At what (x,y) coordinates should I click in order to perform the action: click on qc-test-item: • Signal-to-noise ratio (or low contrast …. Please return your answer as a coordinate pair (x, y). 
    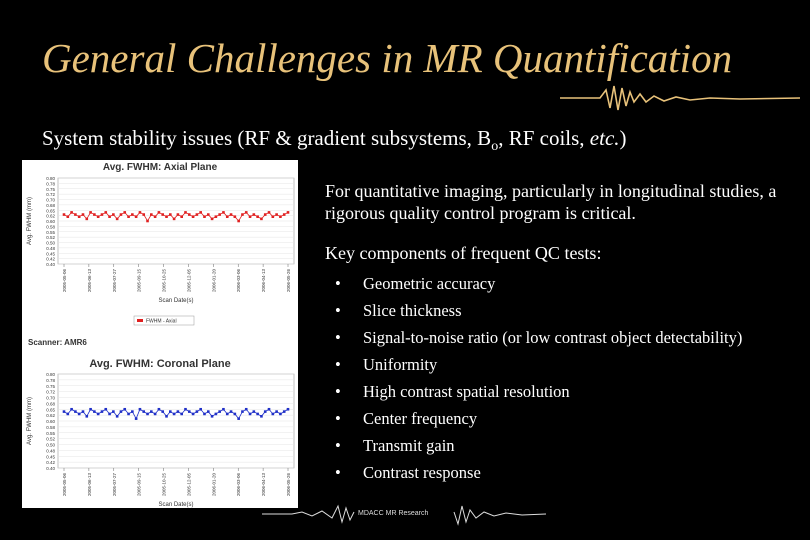
    Looking at the image, I should click on (538, 337).